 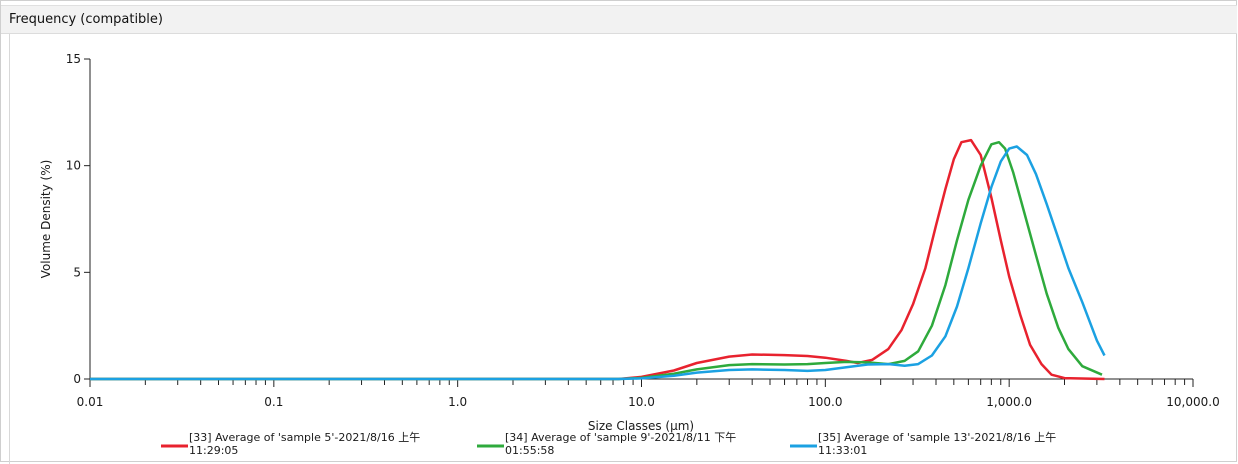 I want to click on y-tick-label: 5, so click(x=77, y=272).